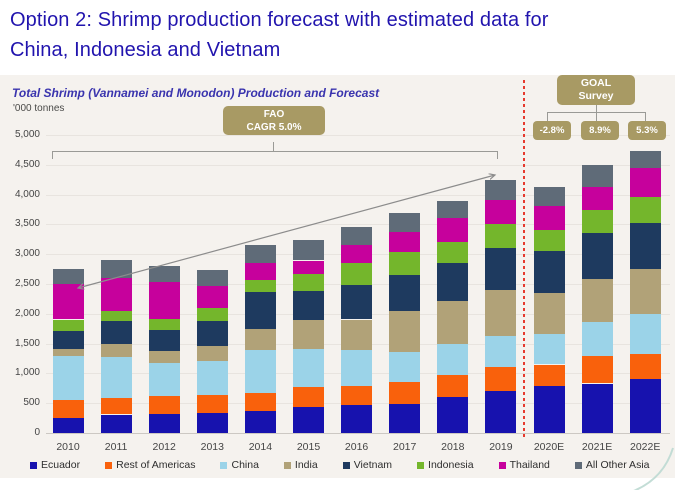 Image resolution: width=675 pixels, height=490 pixels. I want to click on legend-item-rest-of-americas: Rest of Americas, so click(150, 465).